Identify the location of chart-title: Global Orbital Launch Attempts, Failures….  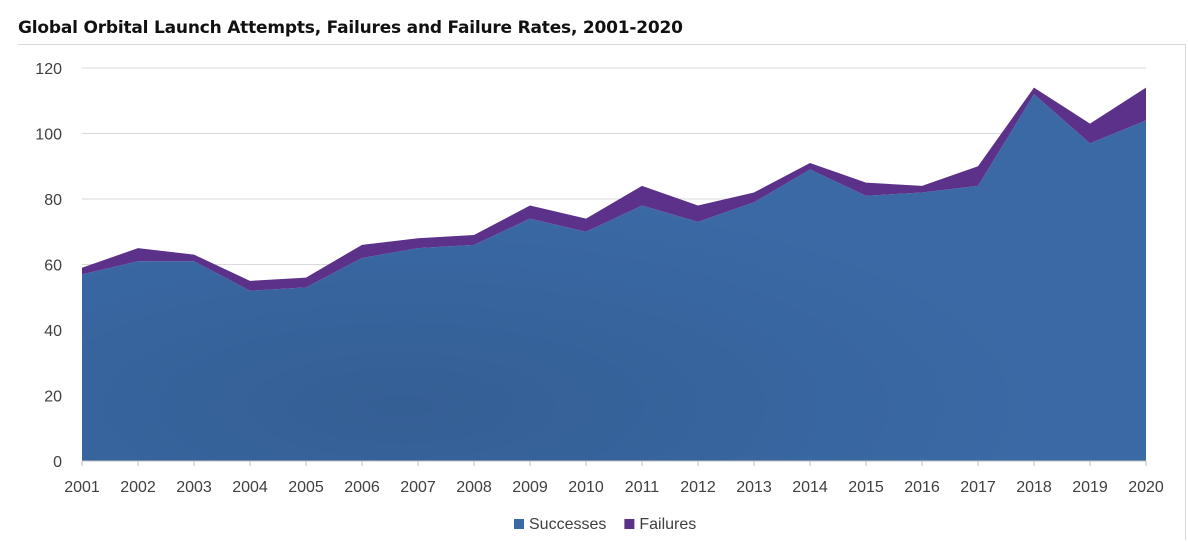
(350, 28).